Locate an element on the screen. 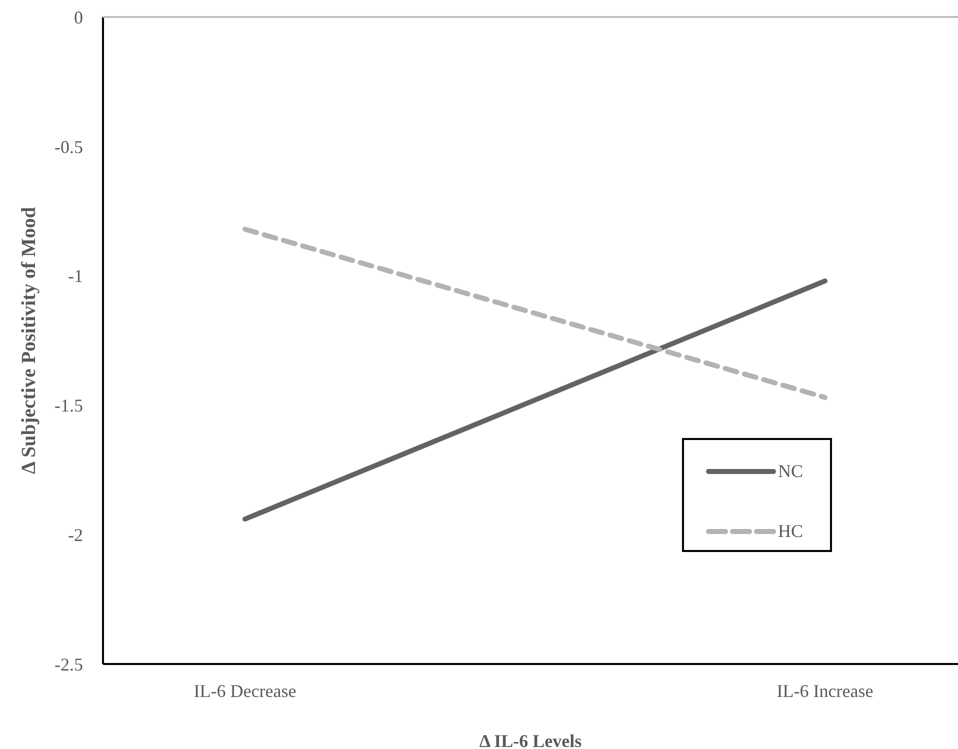 The image size is (958, 749). y-tick-label: -0.5 is located at coordinates (68, 146).